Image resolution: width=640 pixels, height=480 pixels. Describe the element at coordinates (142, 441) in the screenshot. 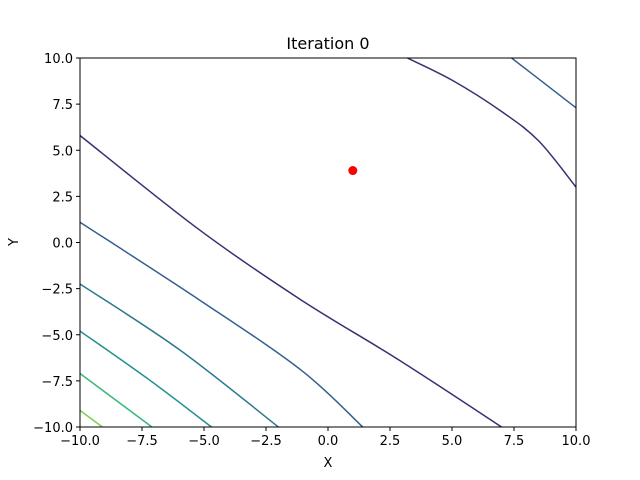

I see `x-tick-label: −7.5` at that location.